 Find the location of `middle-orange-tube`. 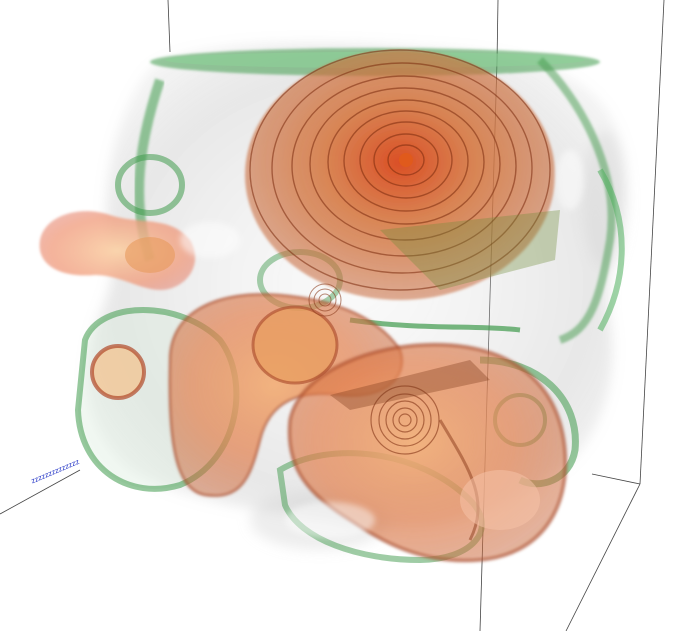

middle-orange-tube is located at coordinates (286, 390).